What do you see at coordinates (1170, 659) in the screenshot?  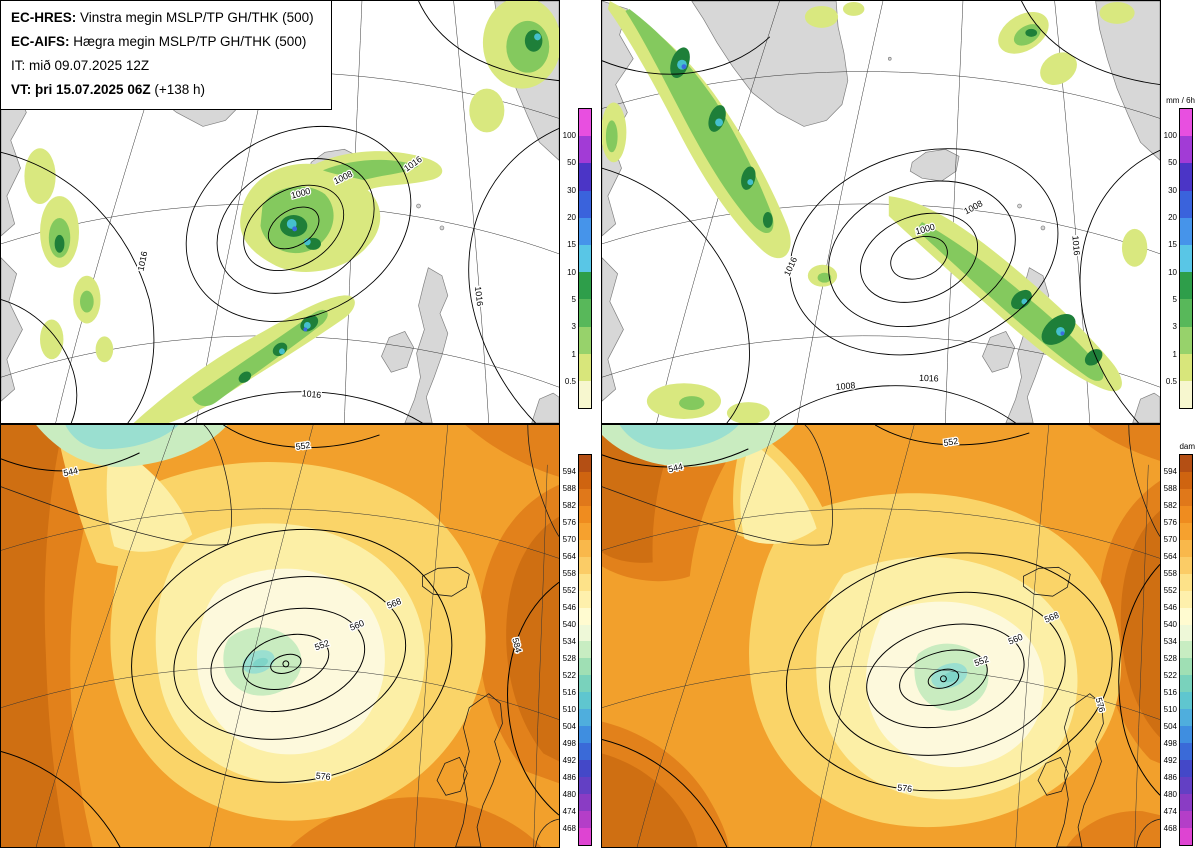 I see `colorbar-tick-label: 528` at bounding box center [1170, 659].